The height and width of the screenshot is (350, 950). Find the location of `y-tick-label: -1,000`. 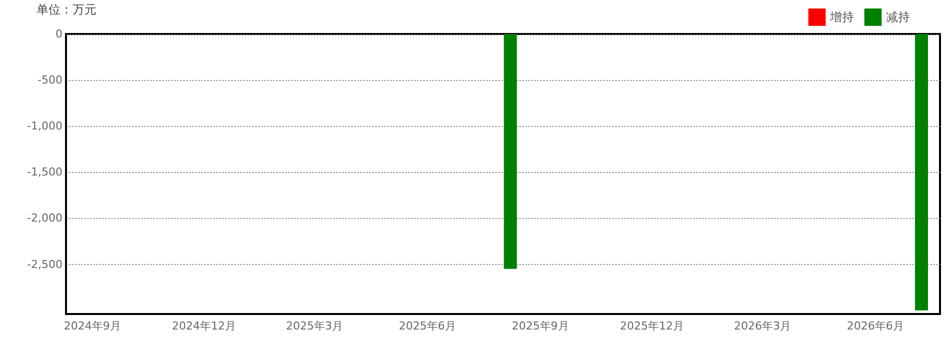

y-tick-label: -1,000 is located at coordinates (44, 126).